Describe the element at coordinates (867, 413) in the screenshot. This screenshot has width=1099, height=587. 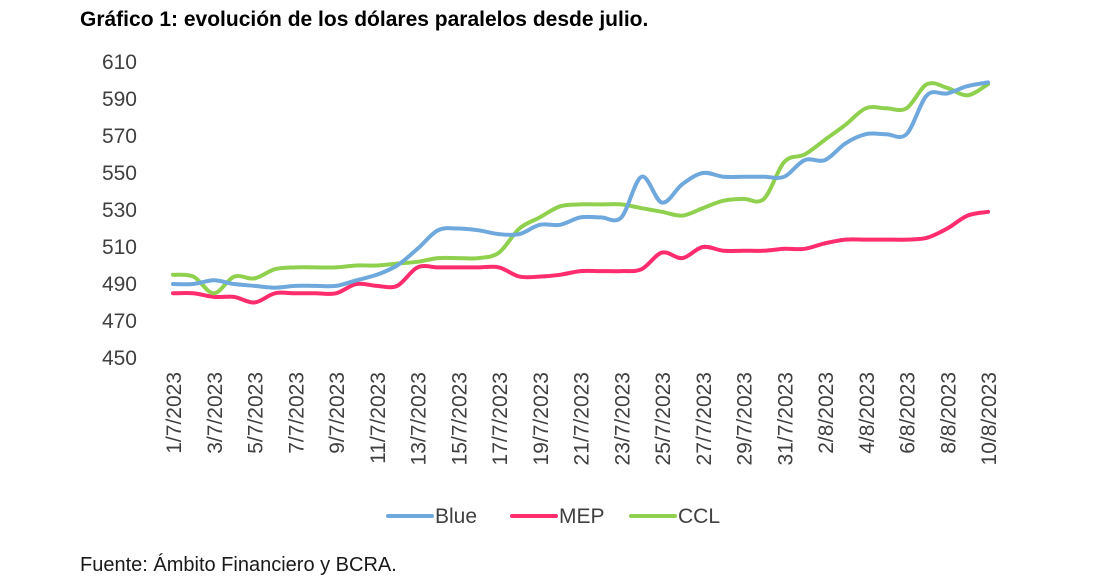
I see `x-tick-label: 4/8/2023` at that location.